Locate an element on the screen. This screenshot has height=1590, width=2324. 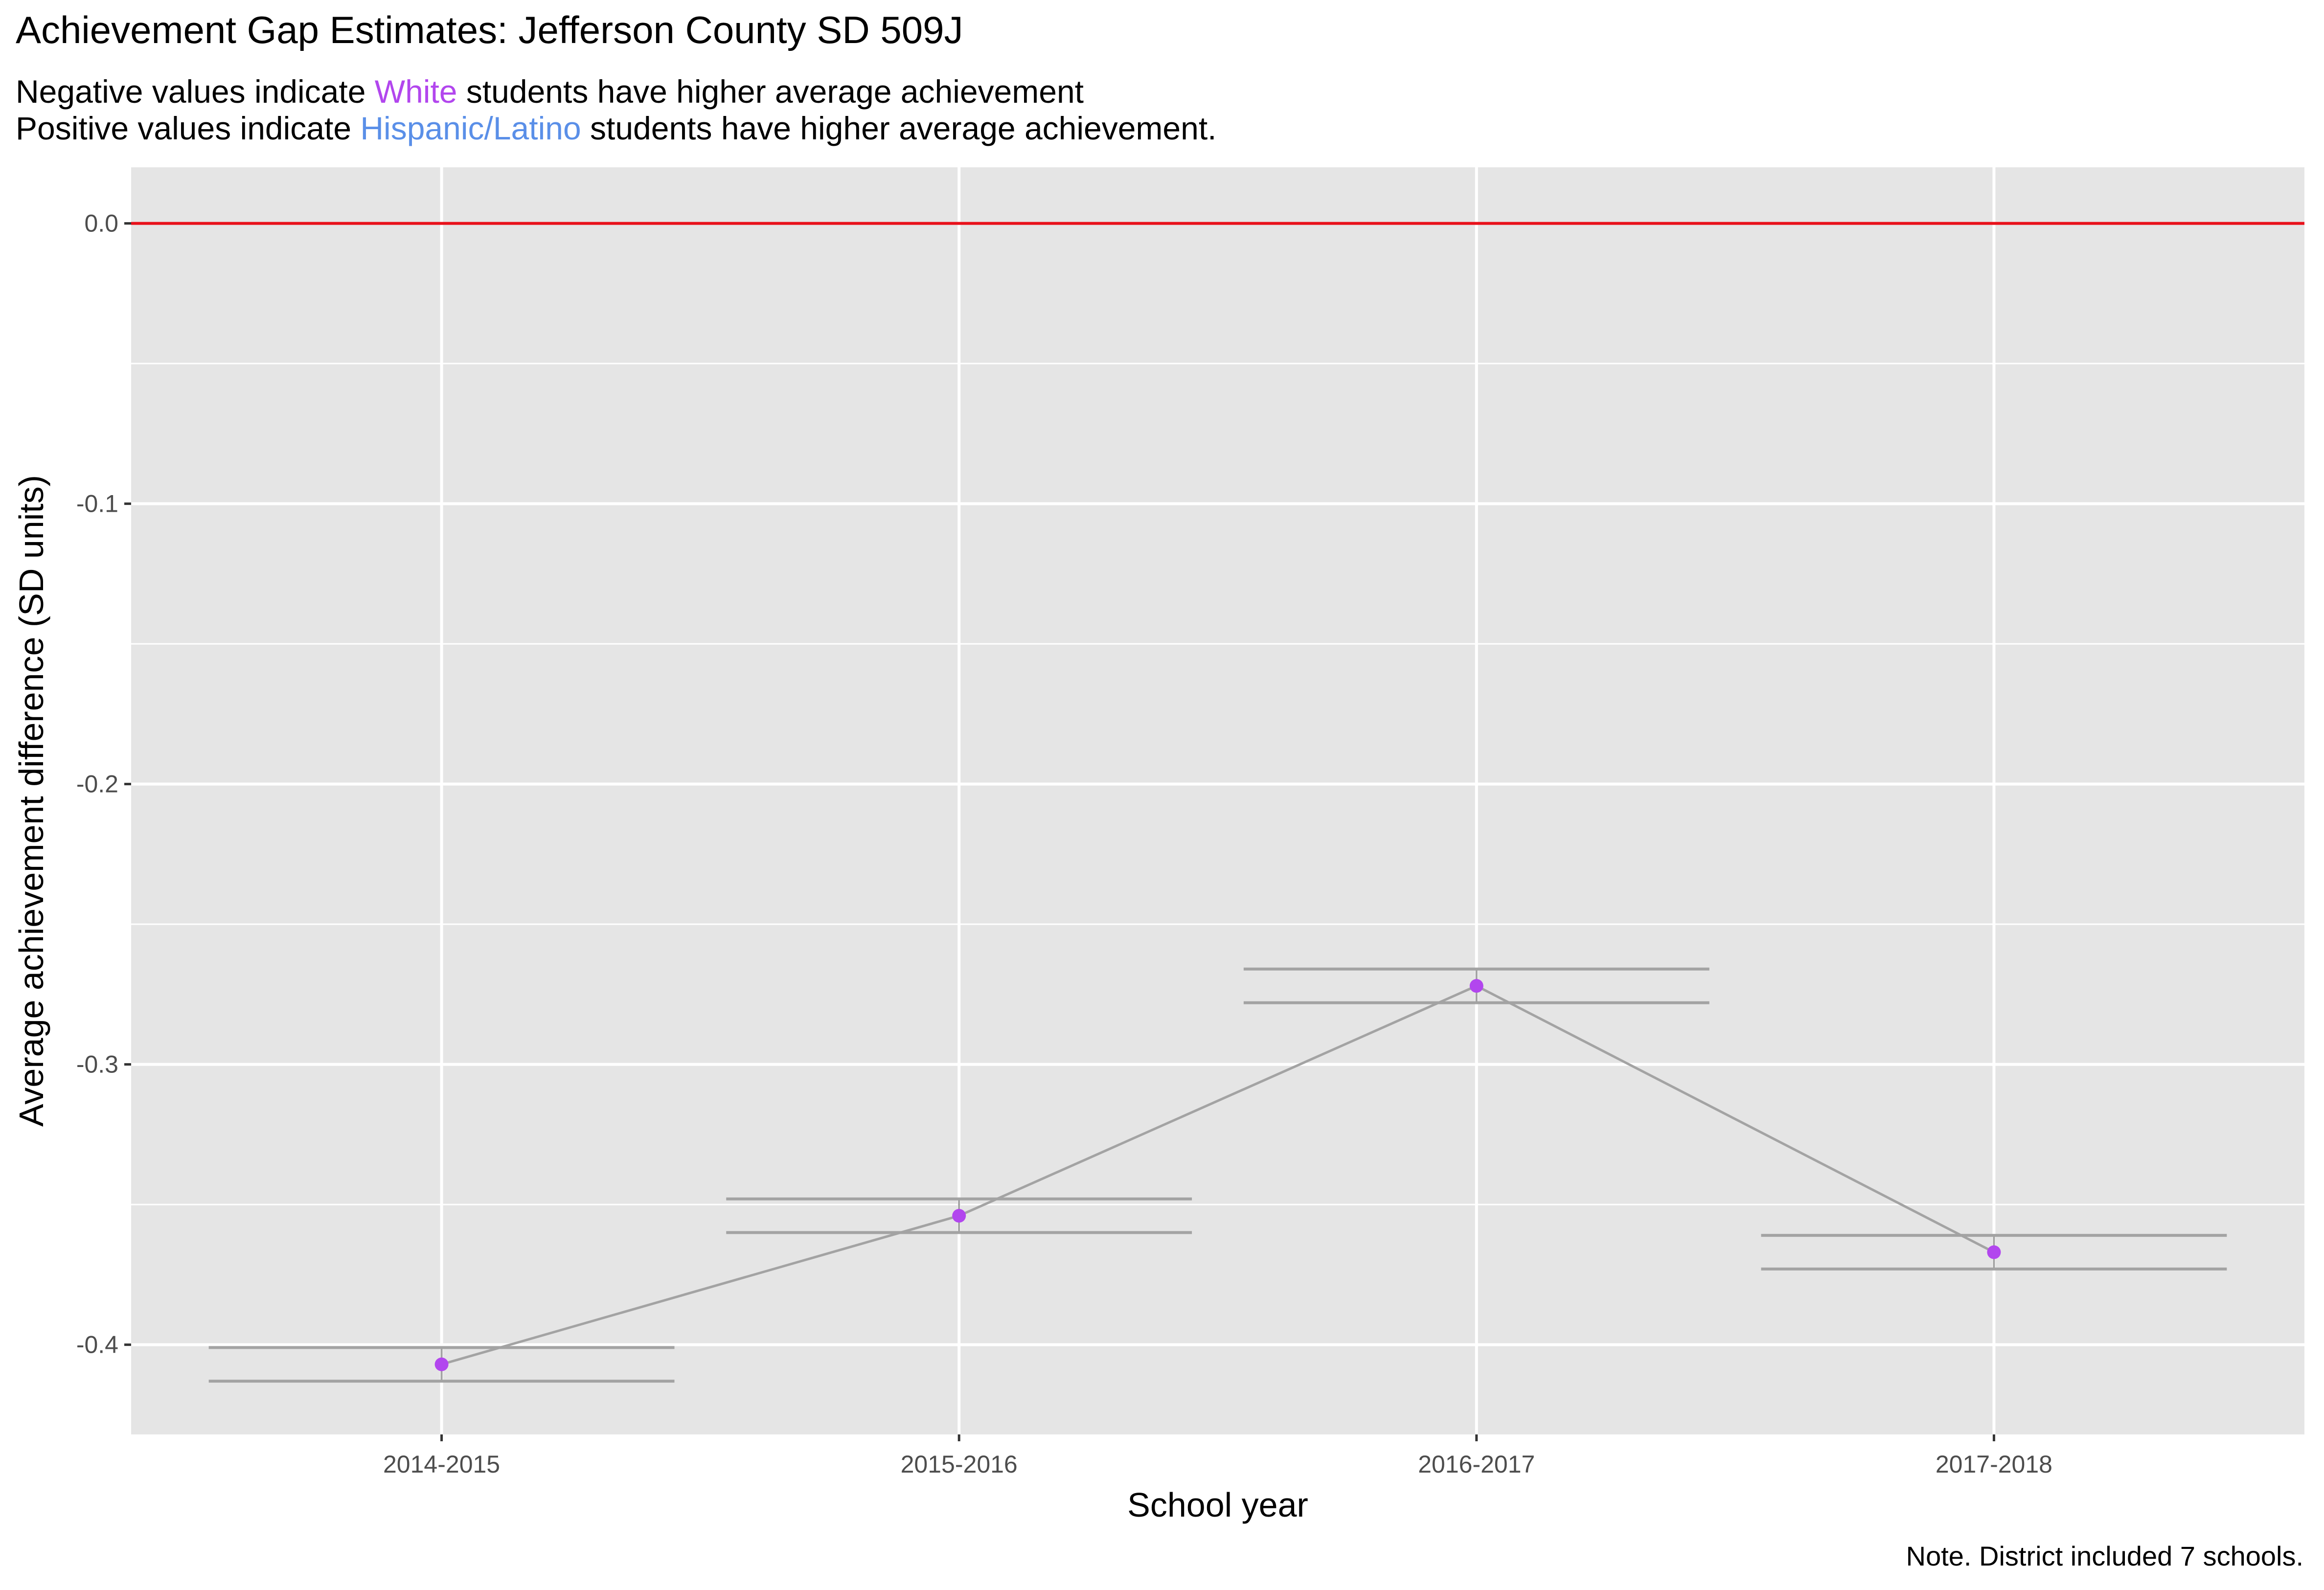
x-axis-label: School year is located at coordinates (1217, 1505).